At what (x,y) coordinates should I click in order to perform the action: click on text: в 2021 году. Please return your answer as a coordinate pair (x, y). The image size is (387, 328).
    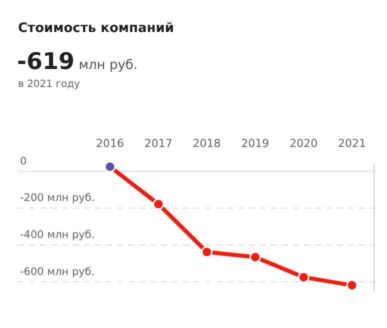
    Looking at the image, I should click on (49, 84).